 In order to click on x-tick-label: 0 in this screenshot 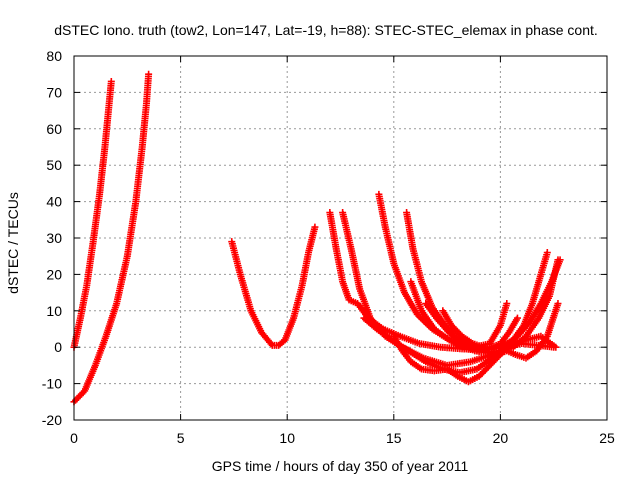, I will do `click(74, 438)`.